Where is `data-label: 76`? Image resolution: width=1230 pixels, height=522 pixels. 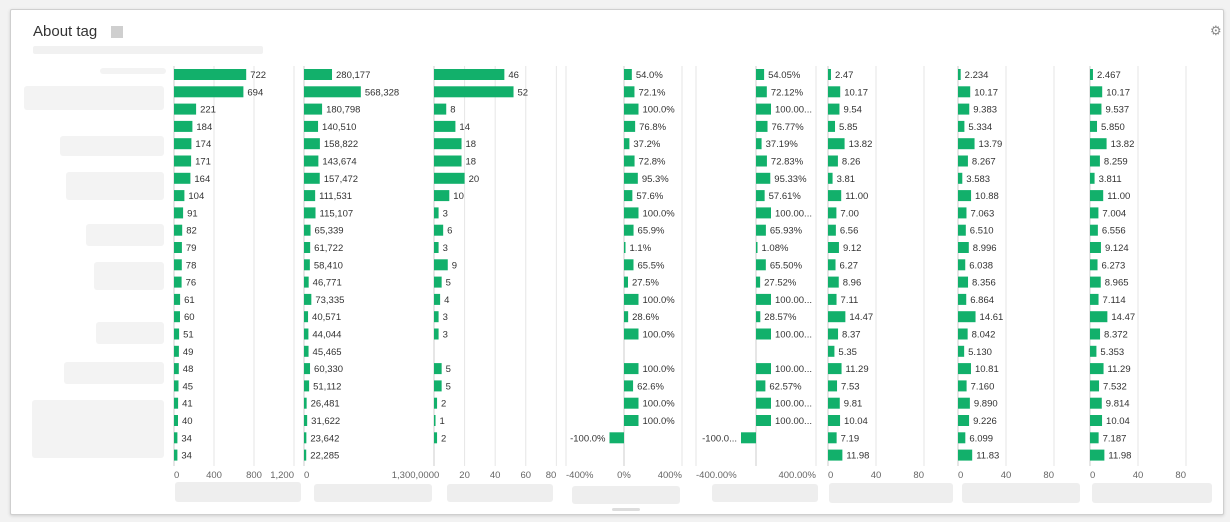 data-label: 76 is located at coordinates (191, 283).